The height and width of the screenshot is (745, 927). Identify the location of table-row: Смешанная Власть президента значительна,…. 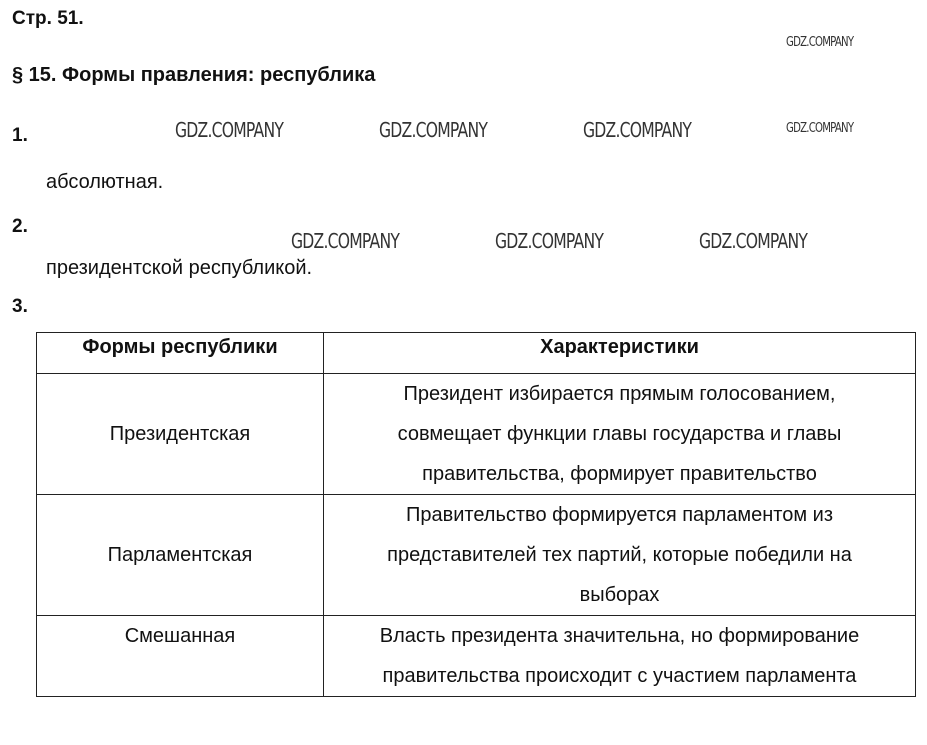
(476, 656).